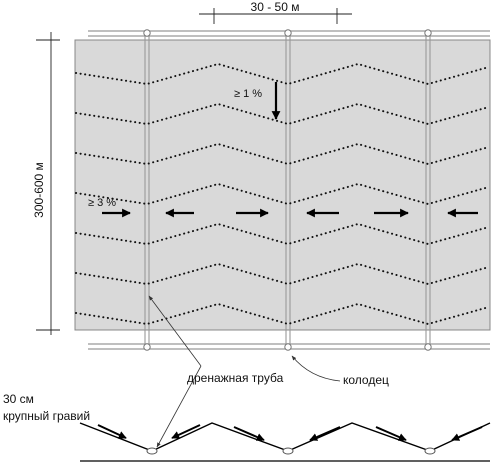  What do you see at coordinates (18, 399) in the screenshot?
I see `layer-thickness-label: 30 см` at bounding box center [18, 399].